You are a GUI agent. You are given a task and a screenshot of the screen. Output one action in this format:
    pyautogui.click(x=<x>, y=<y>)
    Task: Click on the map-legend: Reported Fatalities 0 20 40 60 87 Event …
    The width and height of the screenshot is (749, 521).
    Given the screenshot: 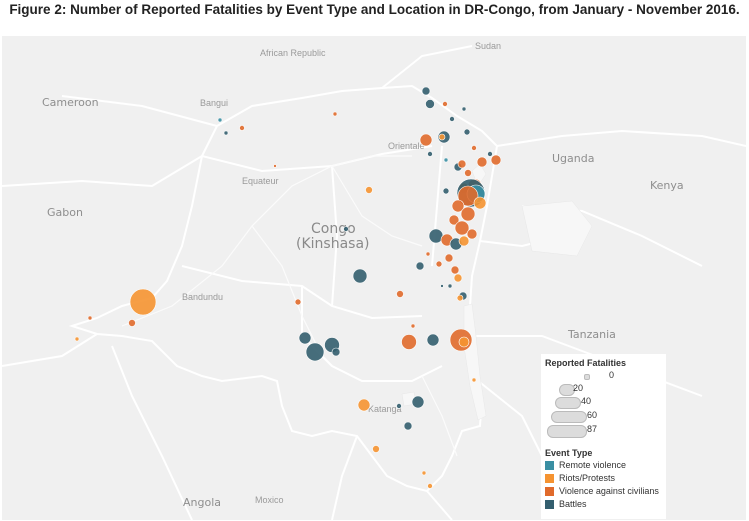 What is the action you would take?
    pyautogui.click(x=603, y=436)
    